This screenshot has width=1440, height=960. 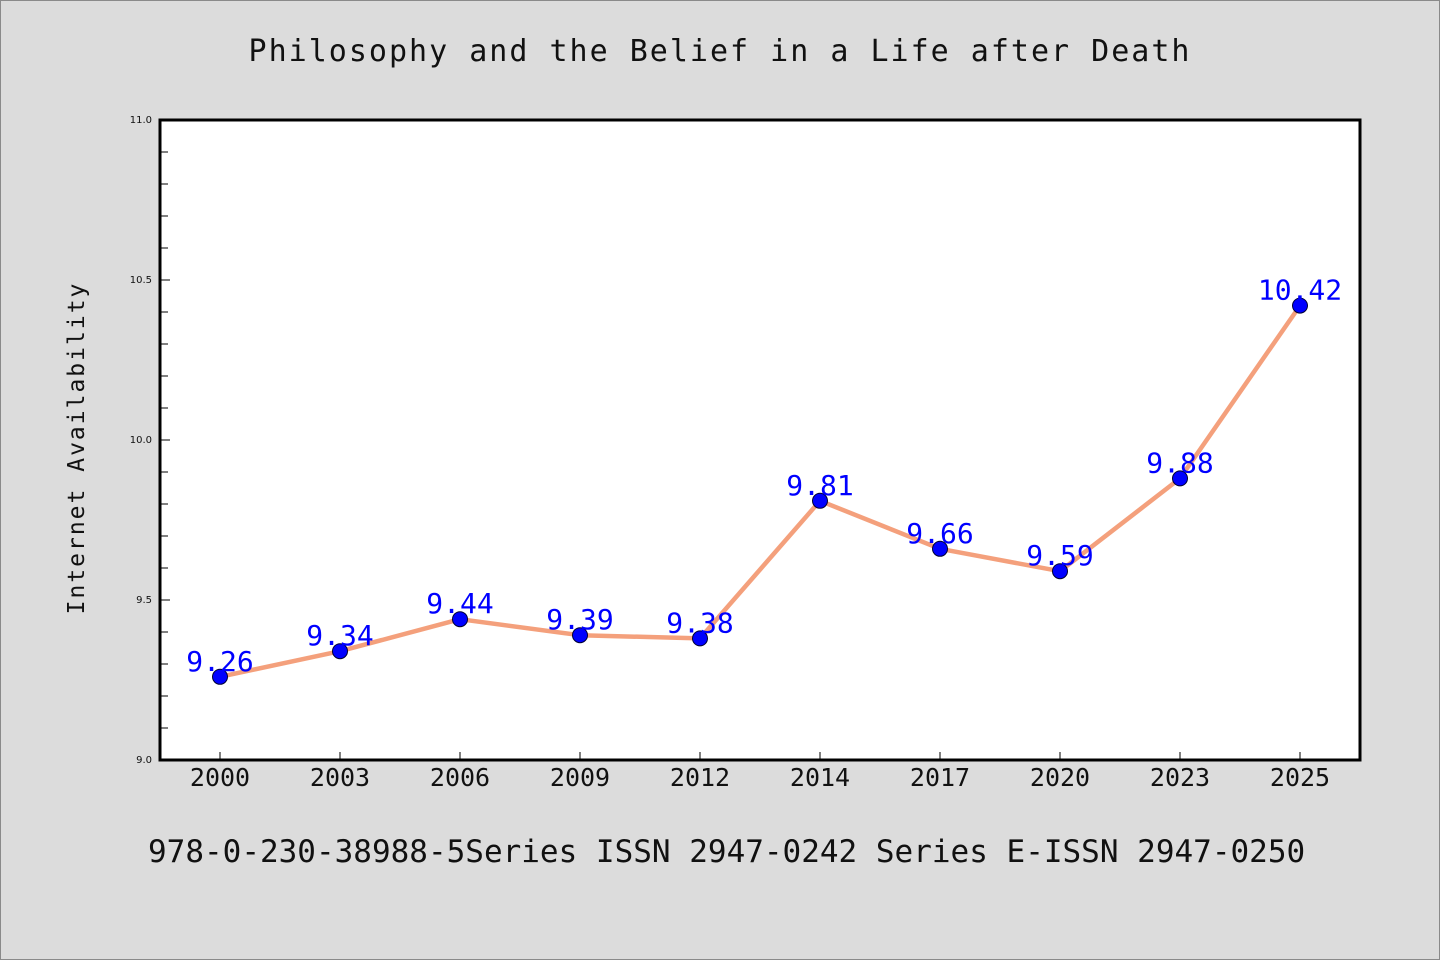 I want to click on data-label: 9.38, so click(x=699, y=622).